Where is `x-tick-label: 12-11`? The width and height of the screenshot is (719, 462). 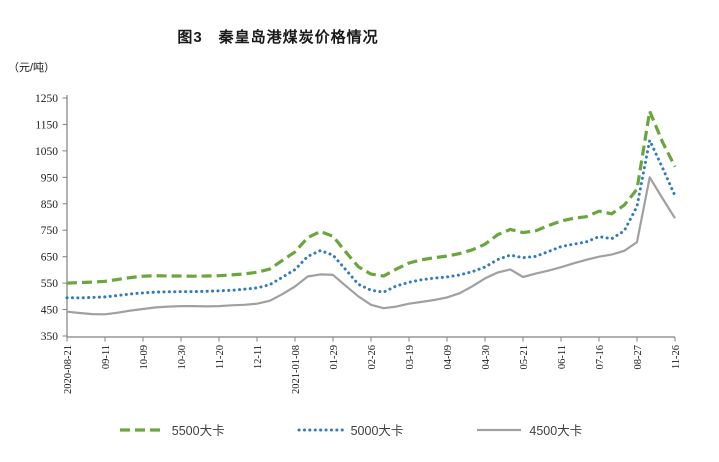 x-tick-label: 12-11 is located at coordinates (258, 357).